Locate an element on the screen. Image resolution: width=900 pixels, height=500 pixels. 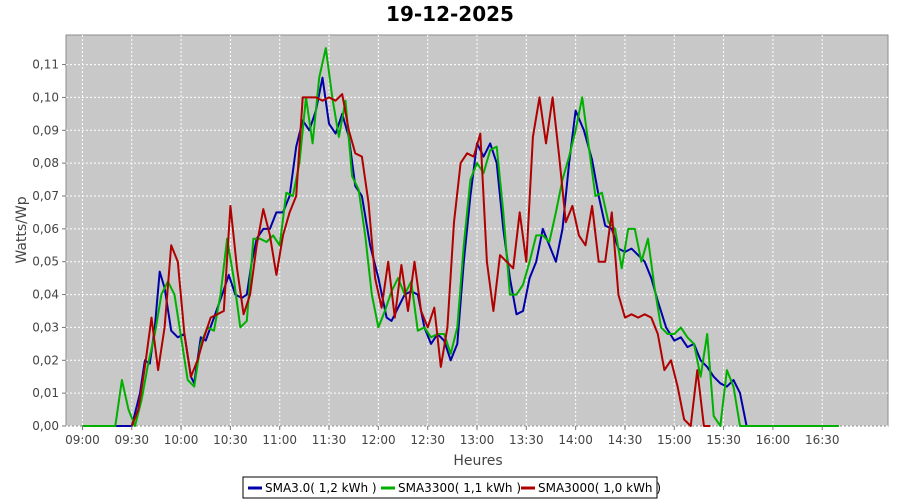
x-tick-label: 15:00 is located at coordinates (674, 440).